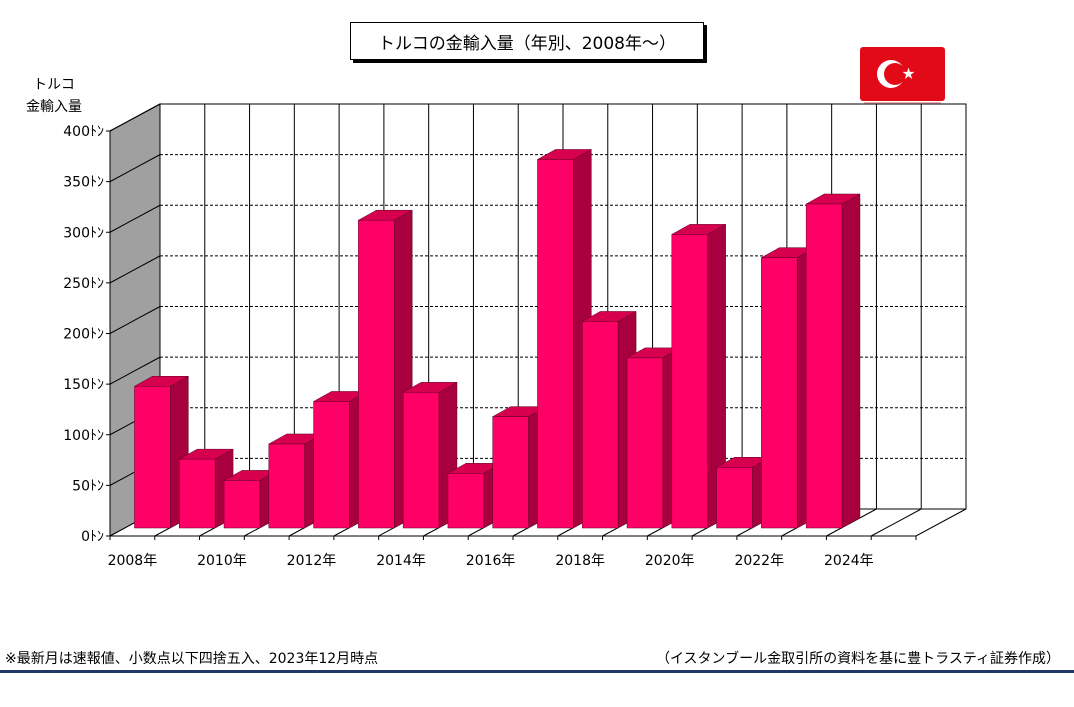 This screenshot has width=1074, height=707. What do you see at coordinates (908, 73) in the screenshot?
I see `flag-star` at bounding box center [908, 73].